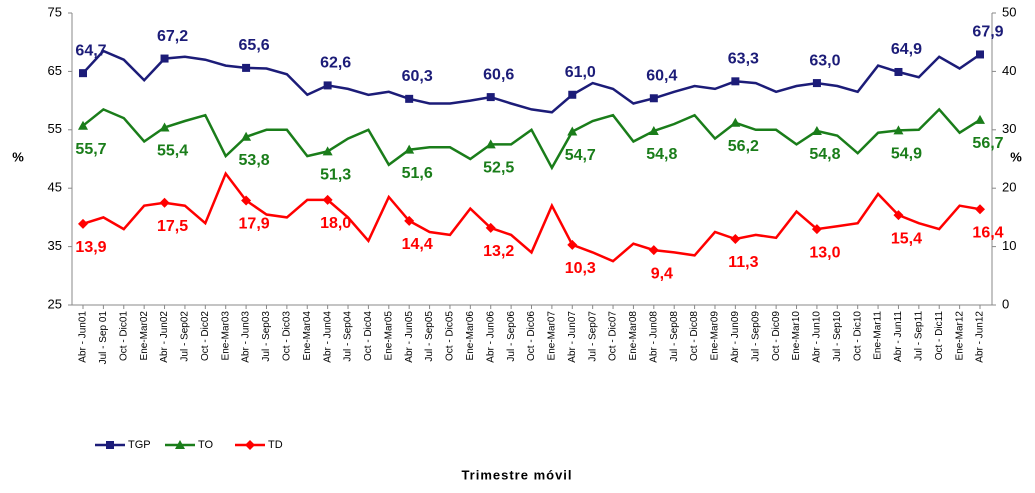 This screenshot has height=493, width=1035. I want to click on value-label: 64,7, so click(90, 50).